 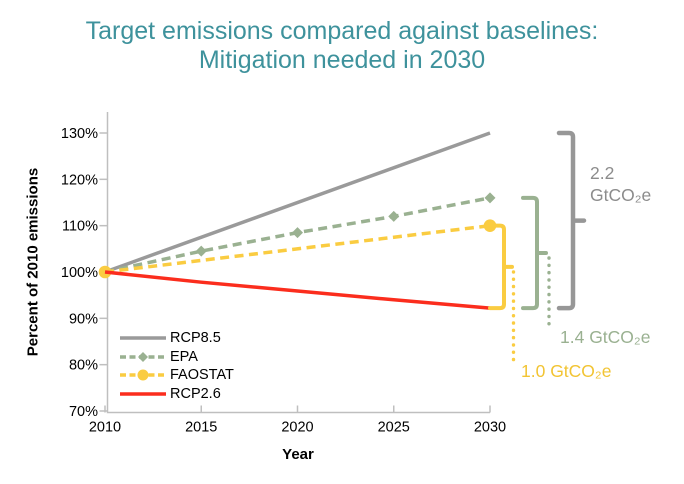 I want to click on chart-title-line2: Mitigation needed in 2030, so click(x=342, y=60).